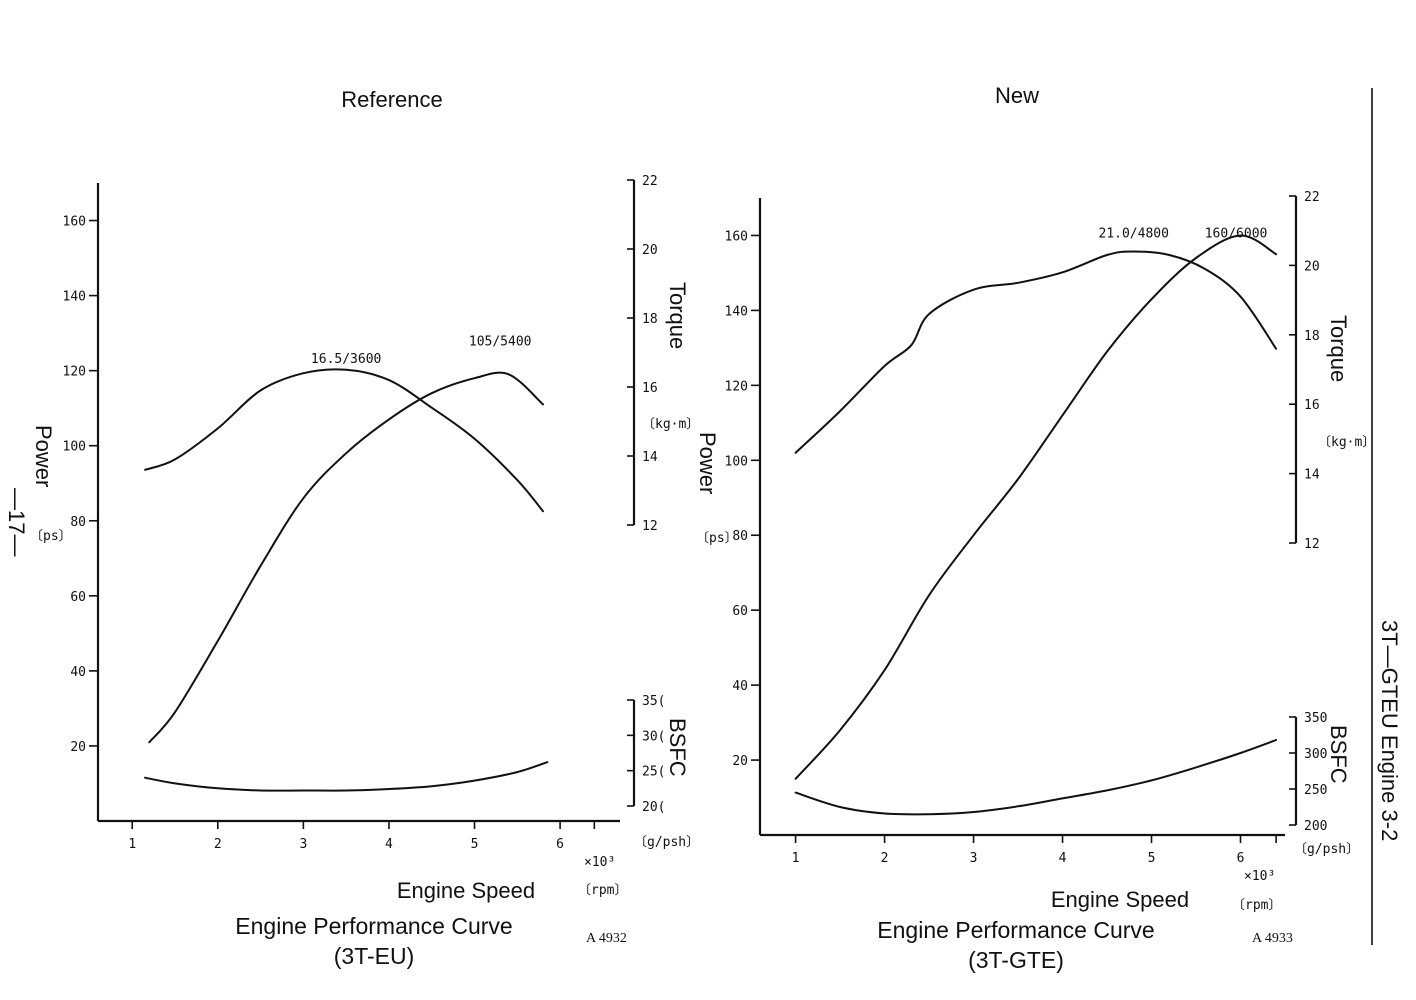 Image resolution: width=1416 pixels, height=1000 pixels. What do you see at coordinates (1308, 772) in the screenshot?
I see `bsfc-ticks: 200 250 300 350` at bounding box center [1308, 772].